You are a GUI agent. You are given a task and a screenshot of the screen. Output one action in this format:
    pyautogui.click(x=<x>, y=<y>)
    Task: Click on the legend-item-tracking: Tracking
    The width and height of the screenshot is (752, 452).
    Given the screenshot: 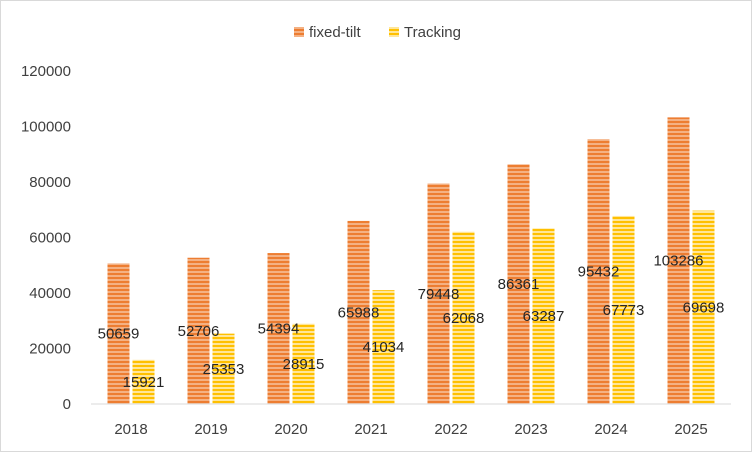 What is the action you would take?
    pyautogui.click(x=425, y=32)
    